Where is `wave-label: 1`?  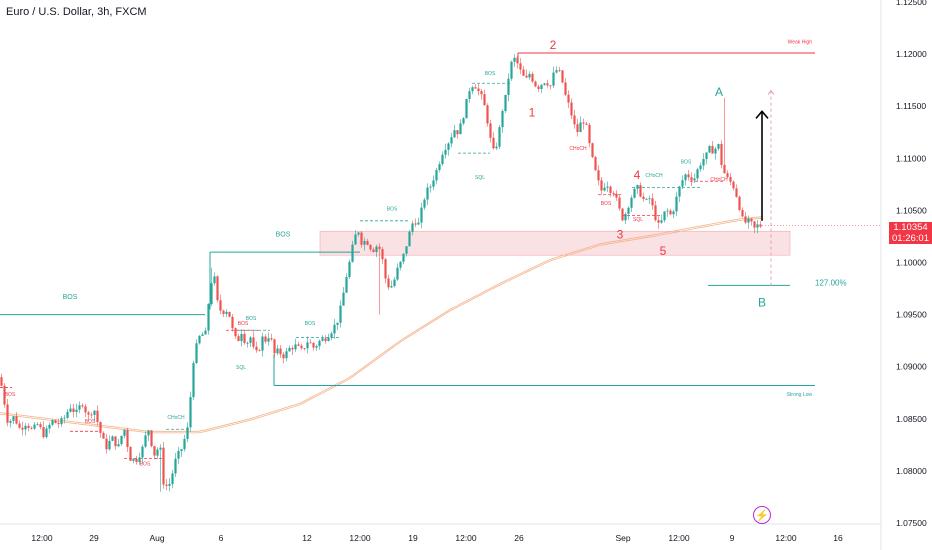
wave-label: 1 is located at coordinates (532, 113).